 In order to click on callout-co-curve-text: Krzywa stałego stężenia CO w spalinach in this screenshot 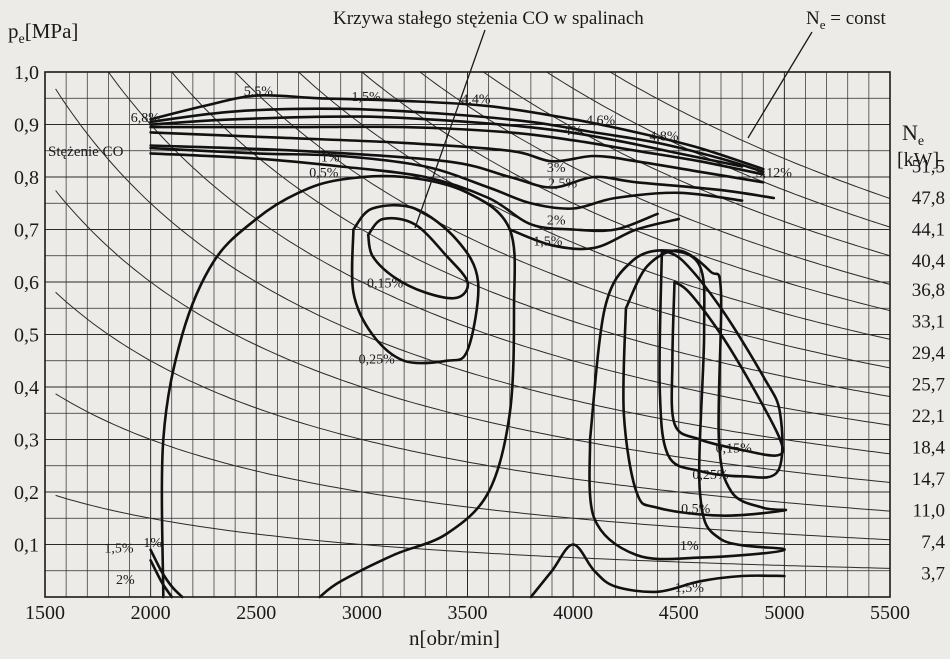, I will do `click(488, 18)`.